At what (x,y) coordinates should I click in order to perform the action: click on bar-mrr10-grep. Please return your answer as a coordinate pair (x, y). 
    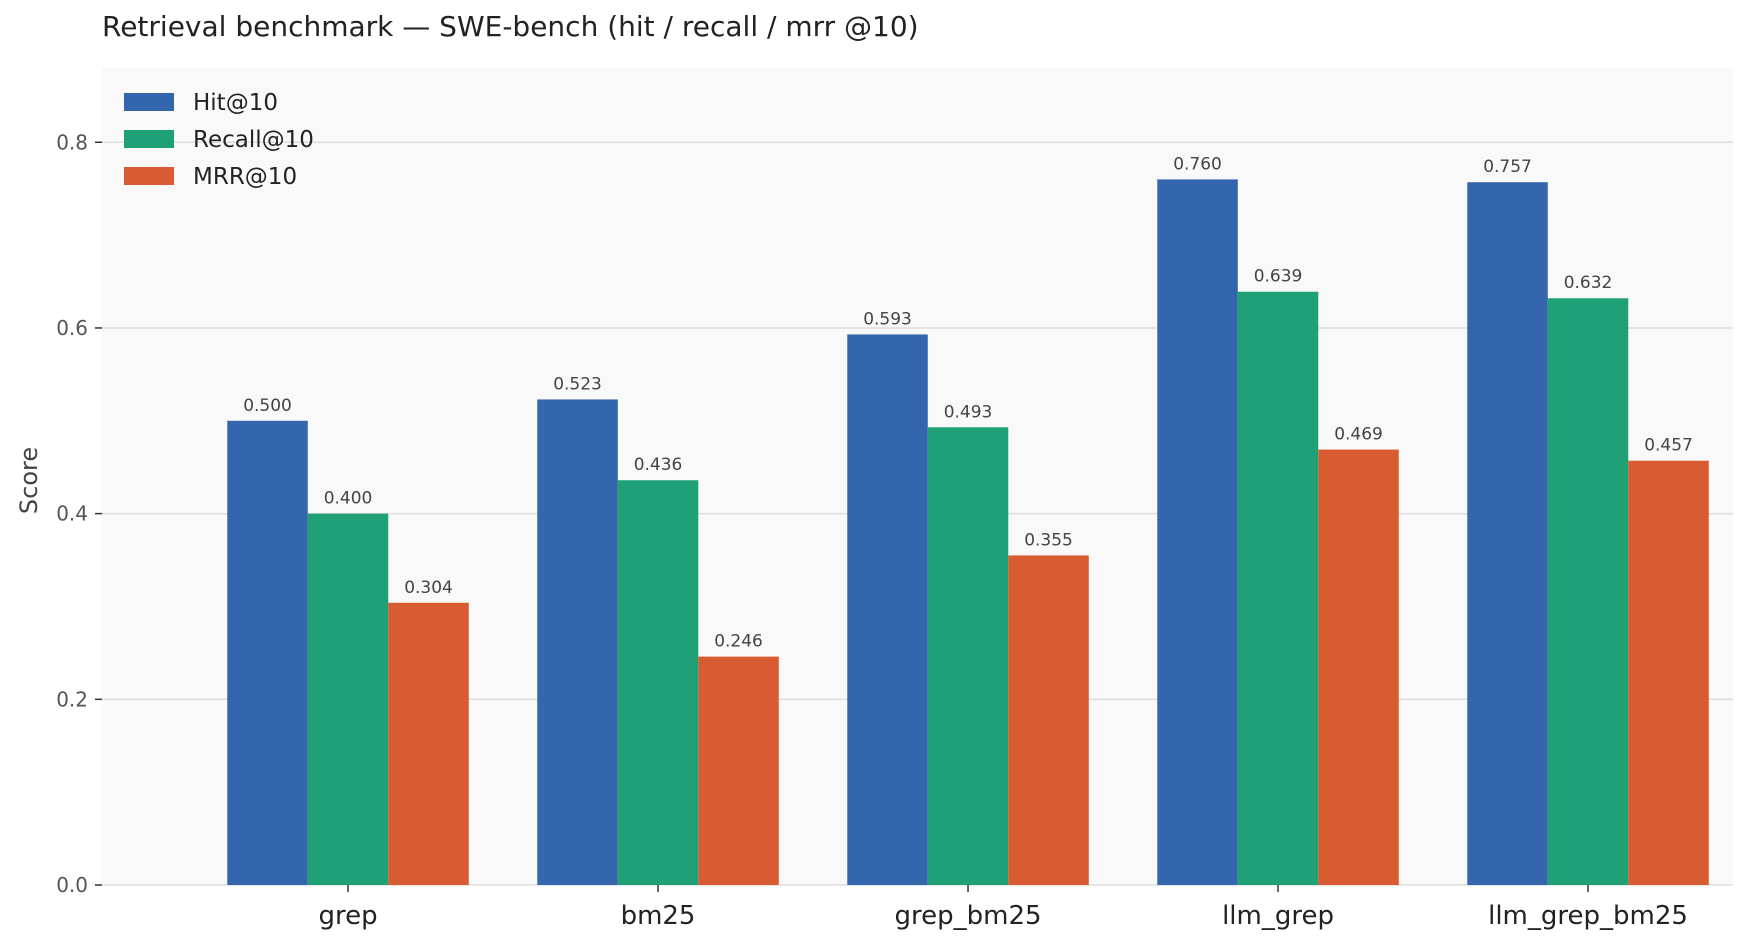
    Looking at the image, I should click on (428, 743).